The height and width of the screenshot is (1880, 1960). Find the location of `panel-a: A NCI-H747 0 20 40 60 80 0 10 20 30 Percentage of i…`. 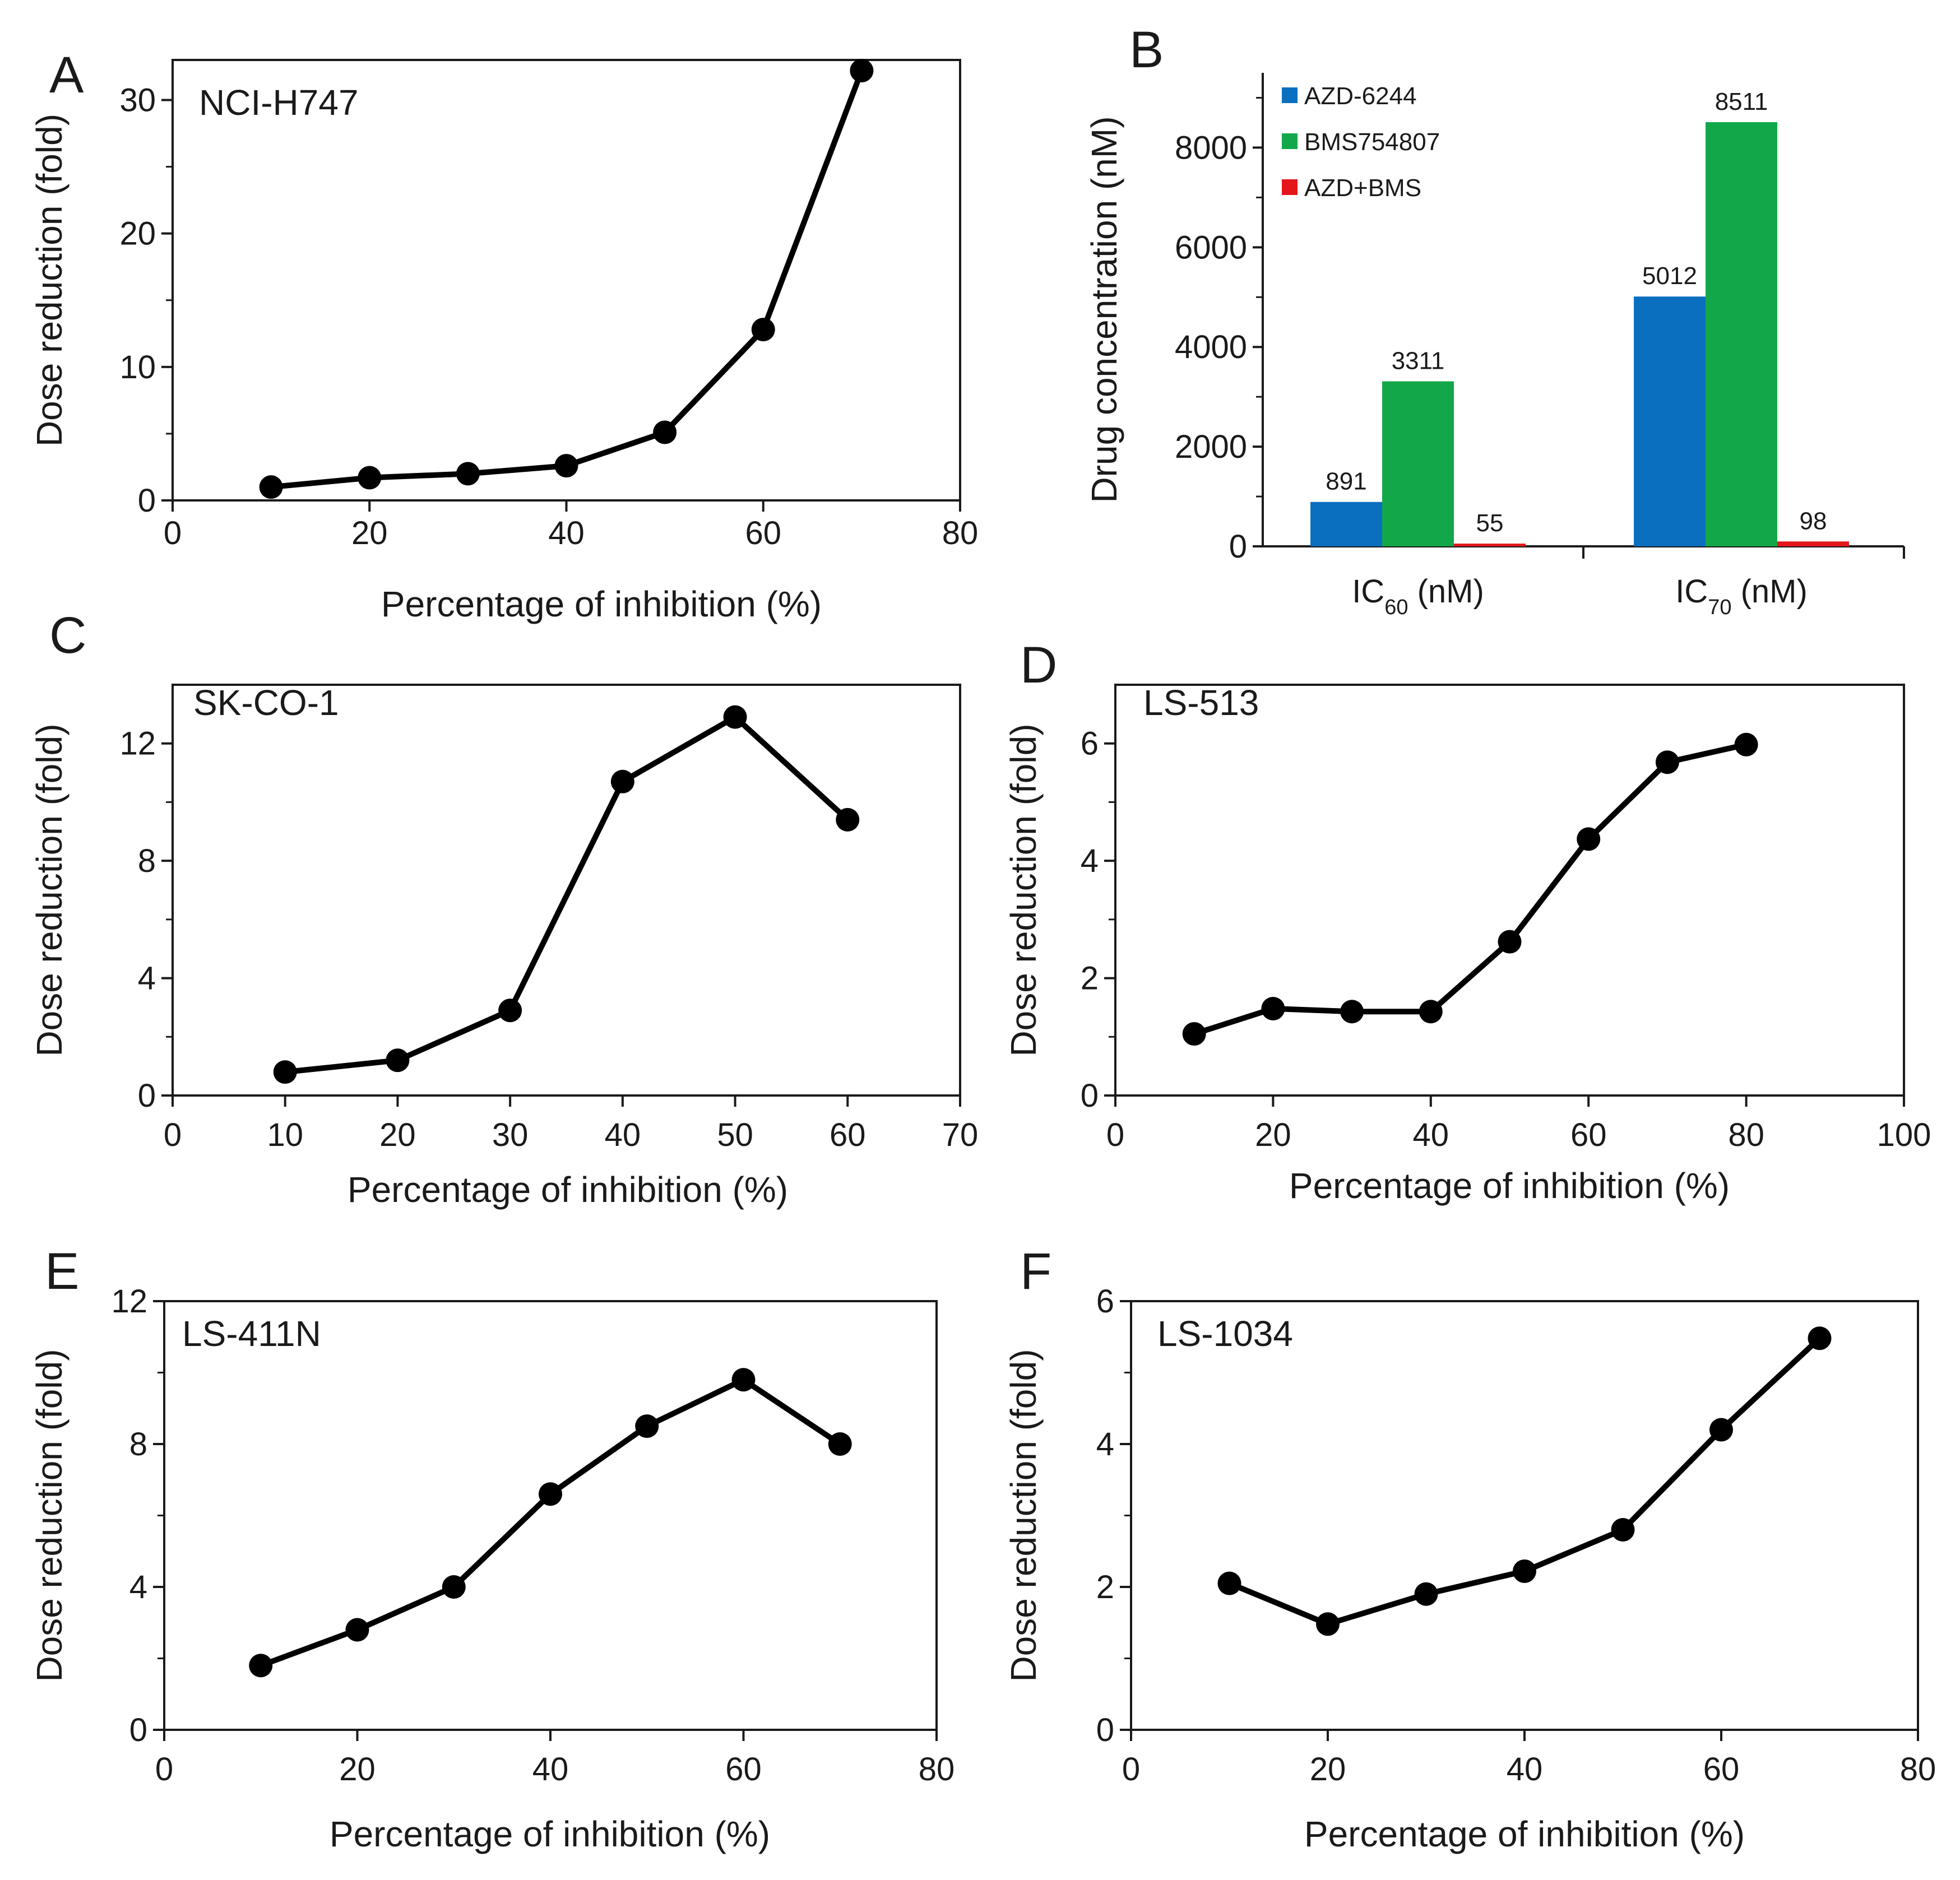

panel-a: A NCI-H747 0 20 40 60 80 0 10 20 30 Percentage of i… is located at coordinates (503, 335).